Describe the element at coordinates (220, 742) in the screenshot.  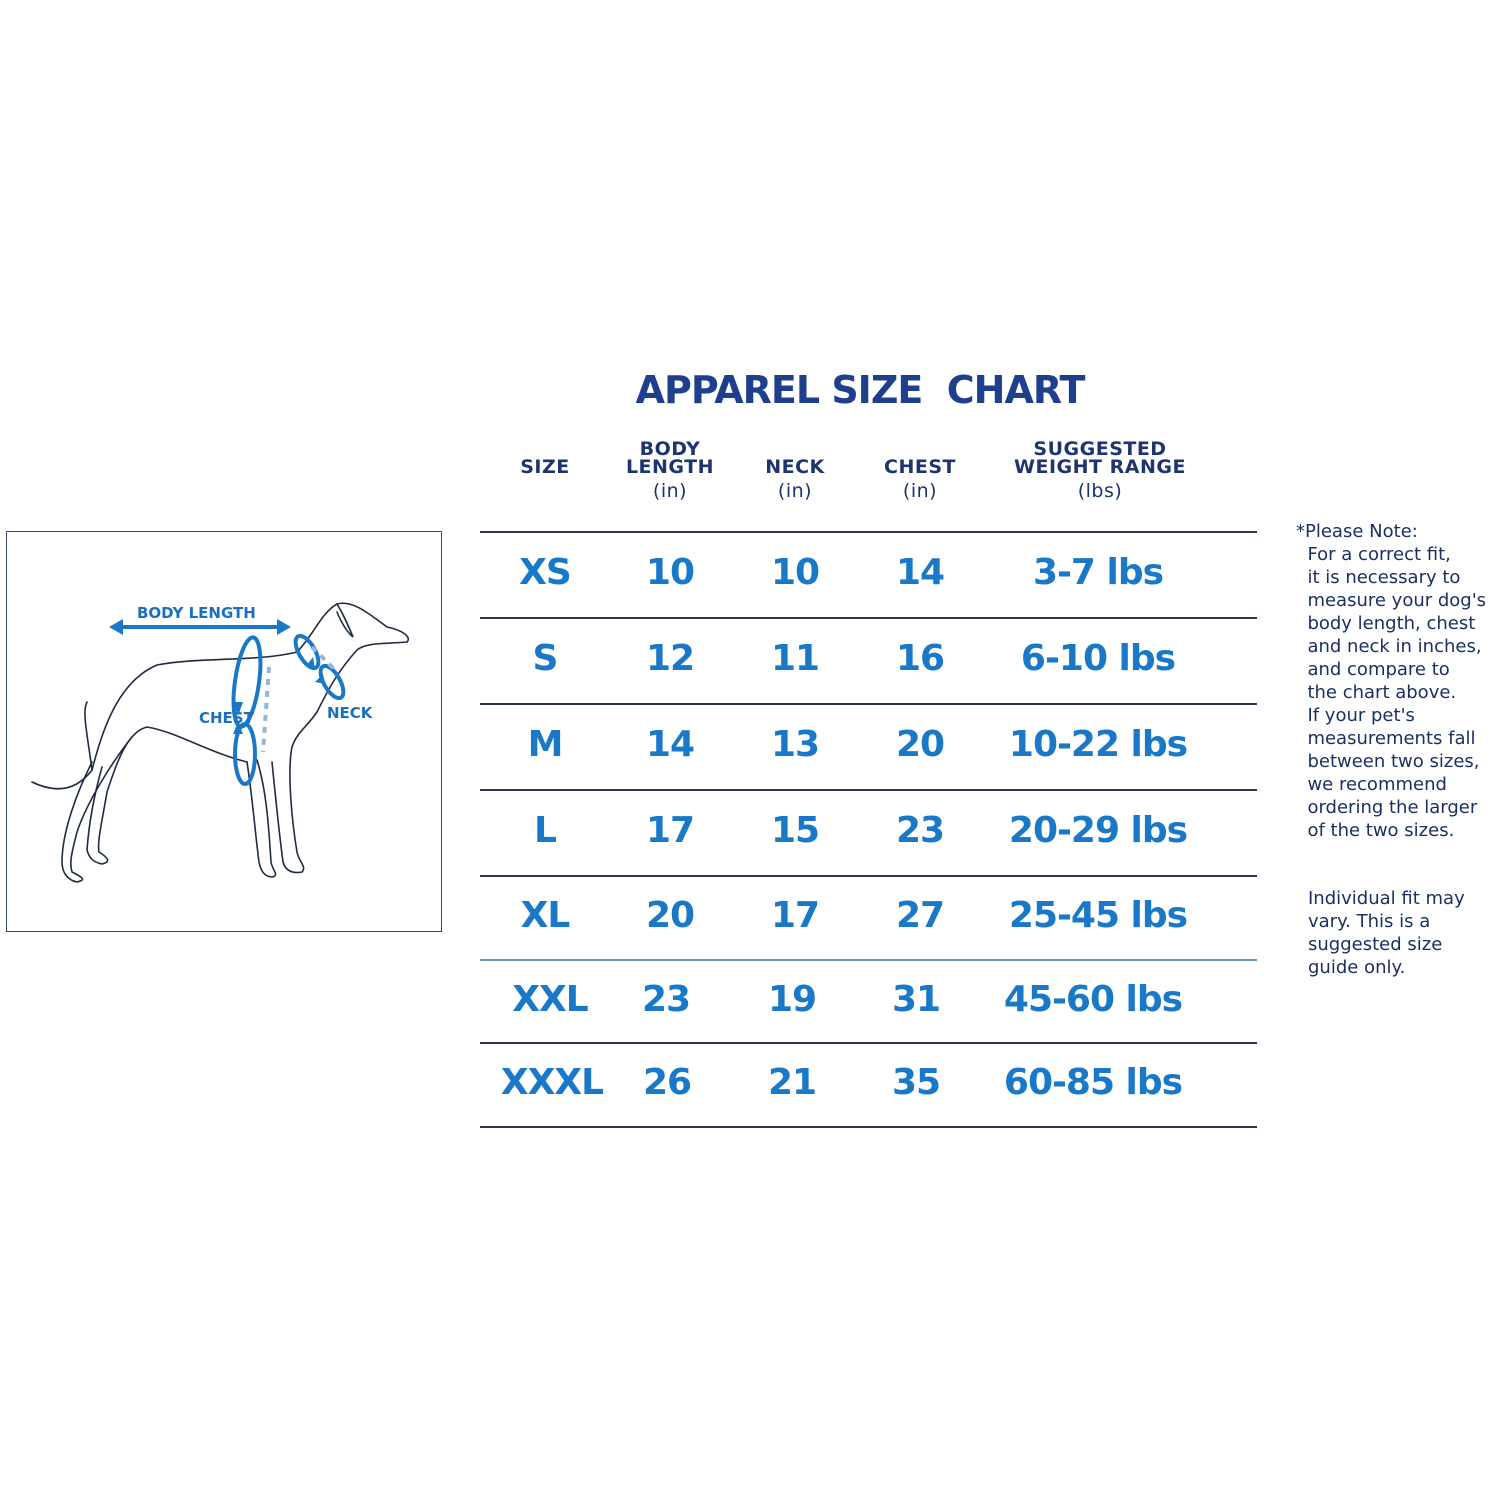
I see `dog-illustration: BODY LENGTH CHEST NECK` at that location.